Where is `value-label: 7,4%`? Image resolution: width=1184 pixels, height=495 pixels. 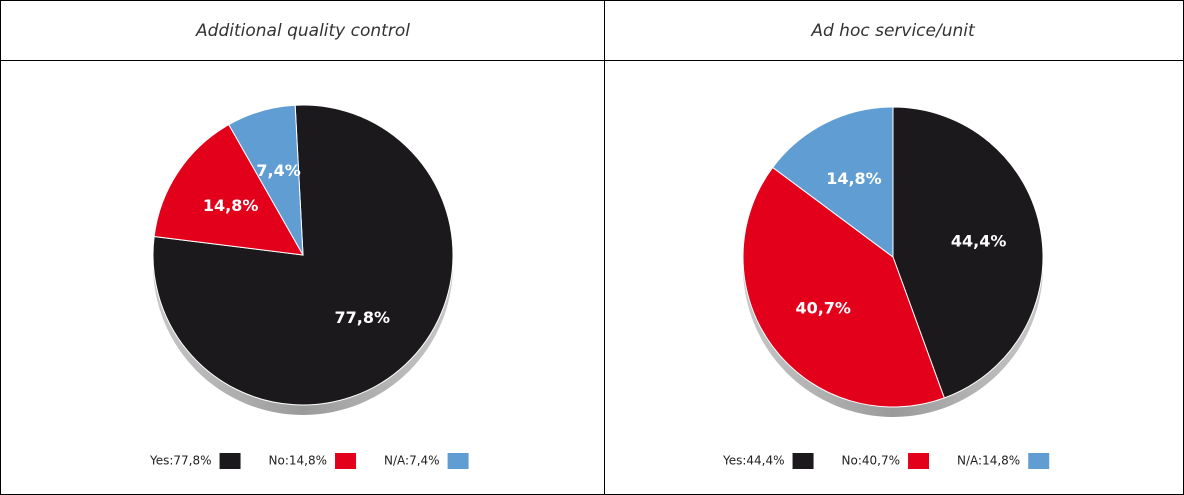
value-label: 7,4% is located at coordinates (278, 170).